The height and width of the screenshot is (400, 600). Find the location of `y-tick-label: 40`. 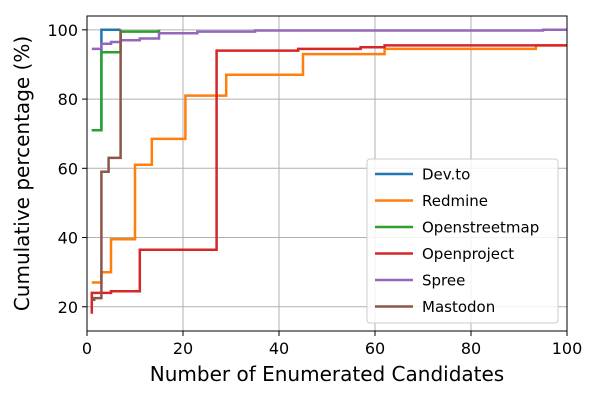

y-tick-label: 40 is located at coordinates (68, 238).